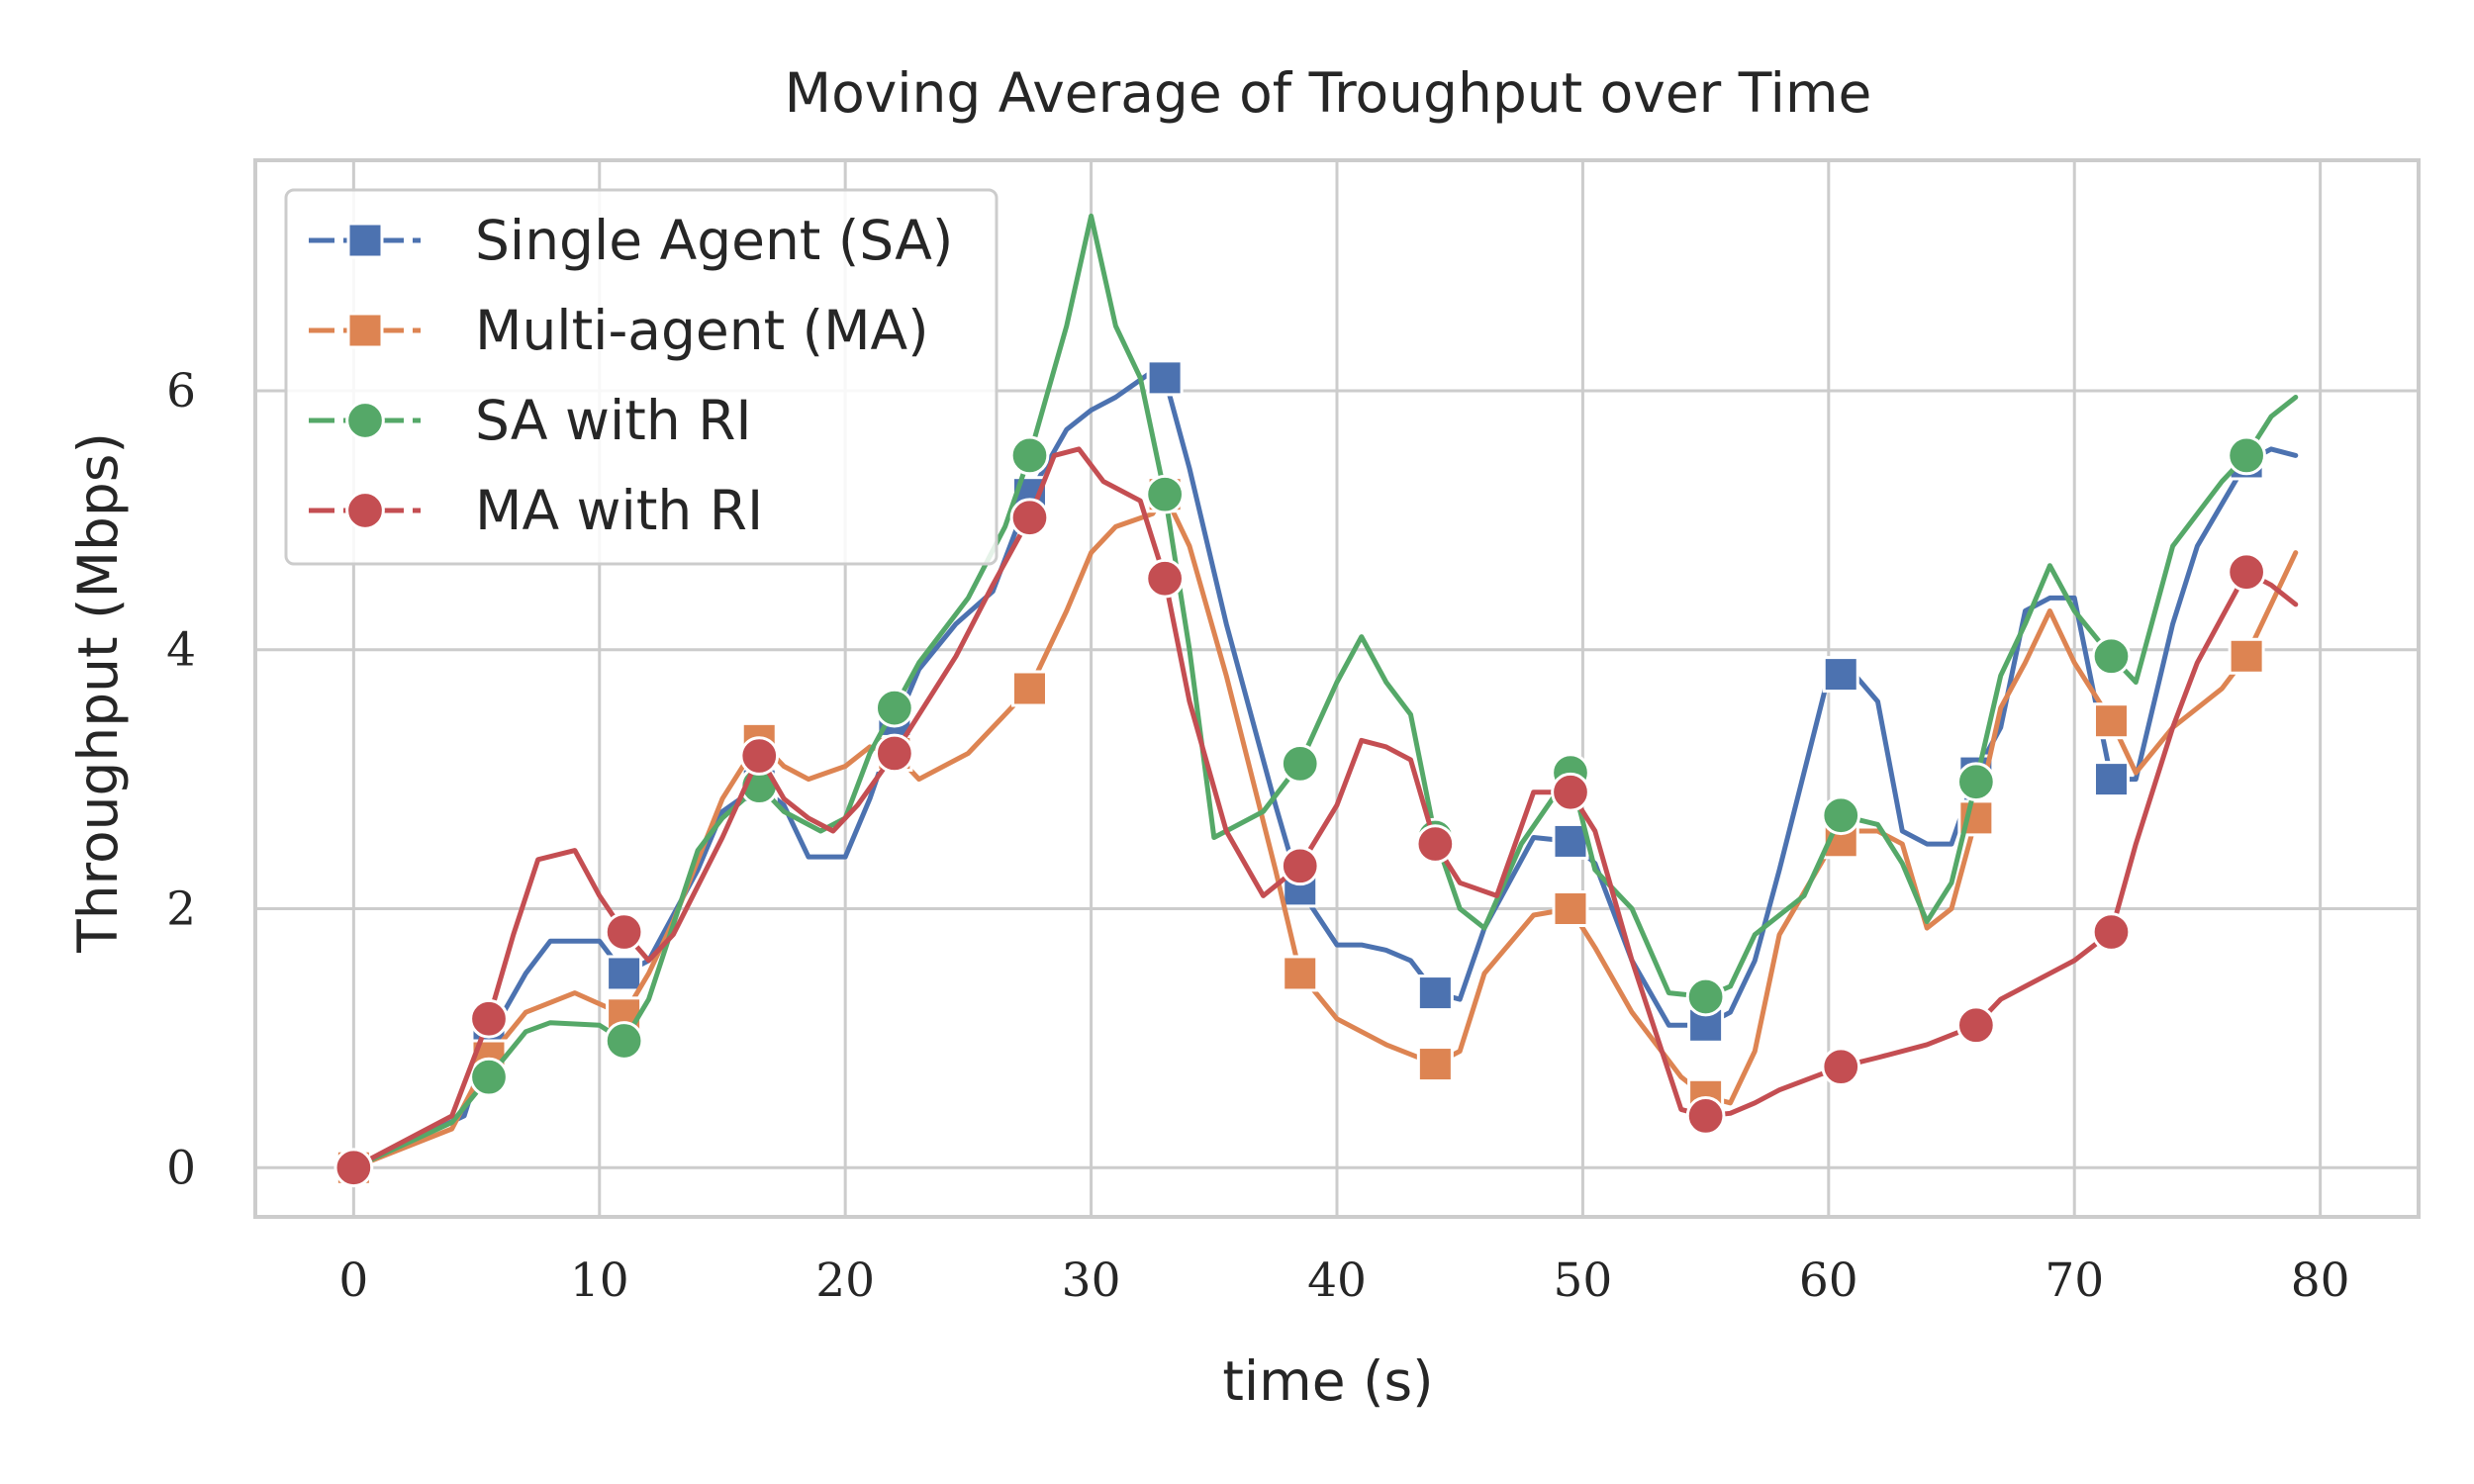 The image size is (2474, 1484). I want to click on y-tick-label: 0, so click(181, 1168).